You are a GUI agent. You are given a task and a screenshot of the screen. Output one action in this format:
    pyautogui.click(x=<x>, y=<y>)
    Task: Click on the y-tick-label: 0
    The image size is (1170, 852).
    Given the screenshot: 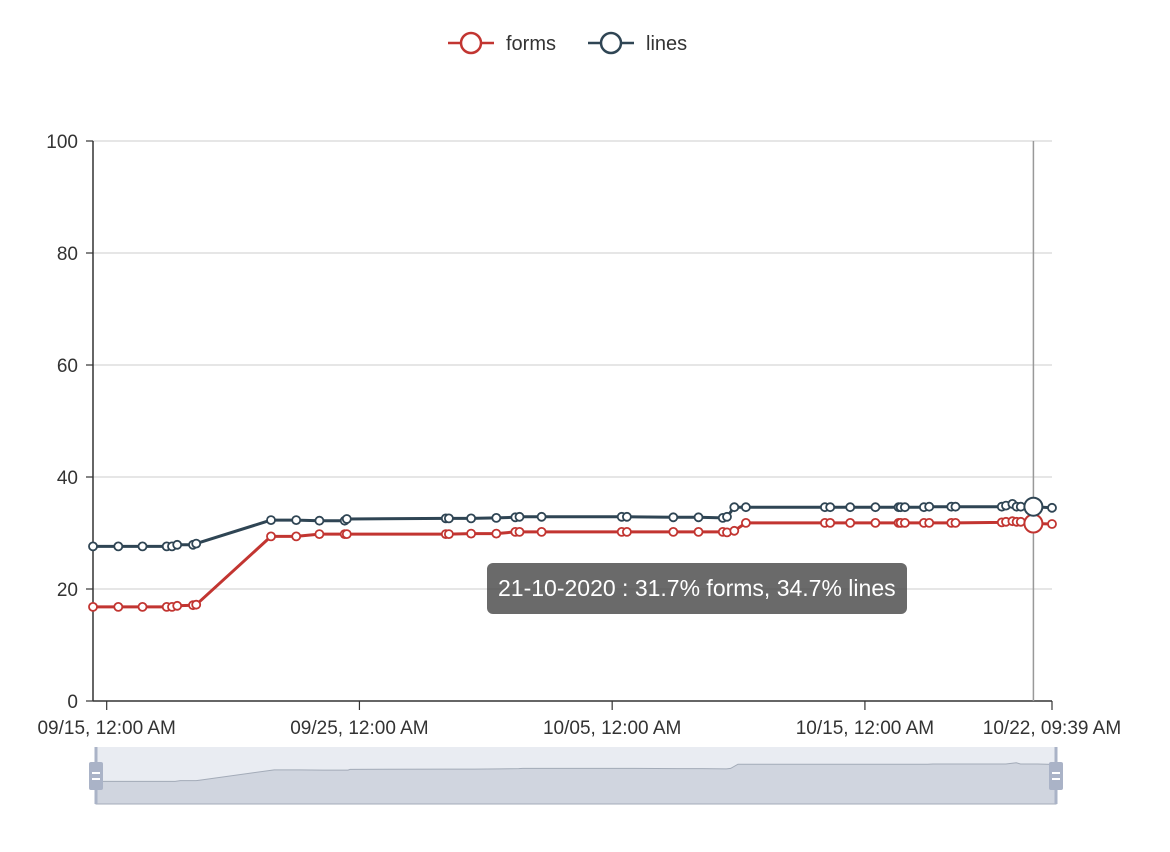 What is the action you would take?
    pyautogui.click(x=72, y=702)
    